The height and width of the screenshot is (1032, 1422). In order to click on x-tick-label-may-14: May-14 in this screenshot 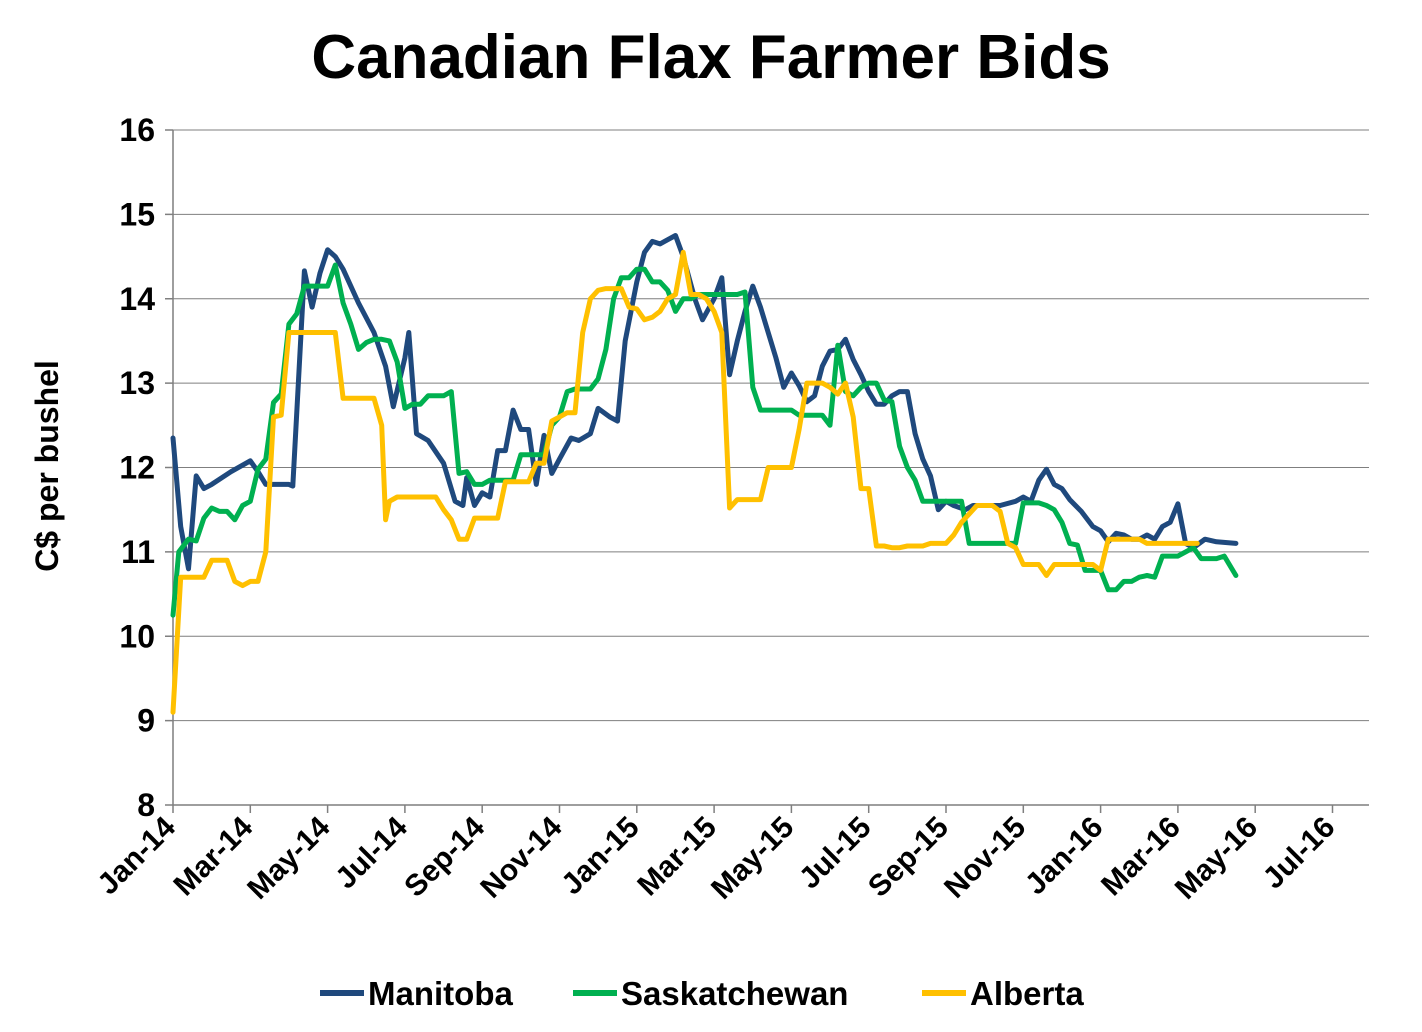, I will do `click(288, 857)`.